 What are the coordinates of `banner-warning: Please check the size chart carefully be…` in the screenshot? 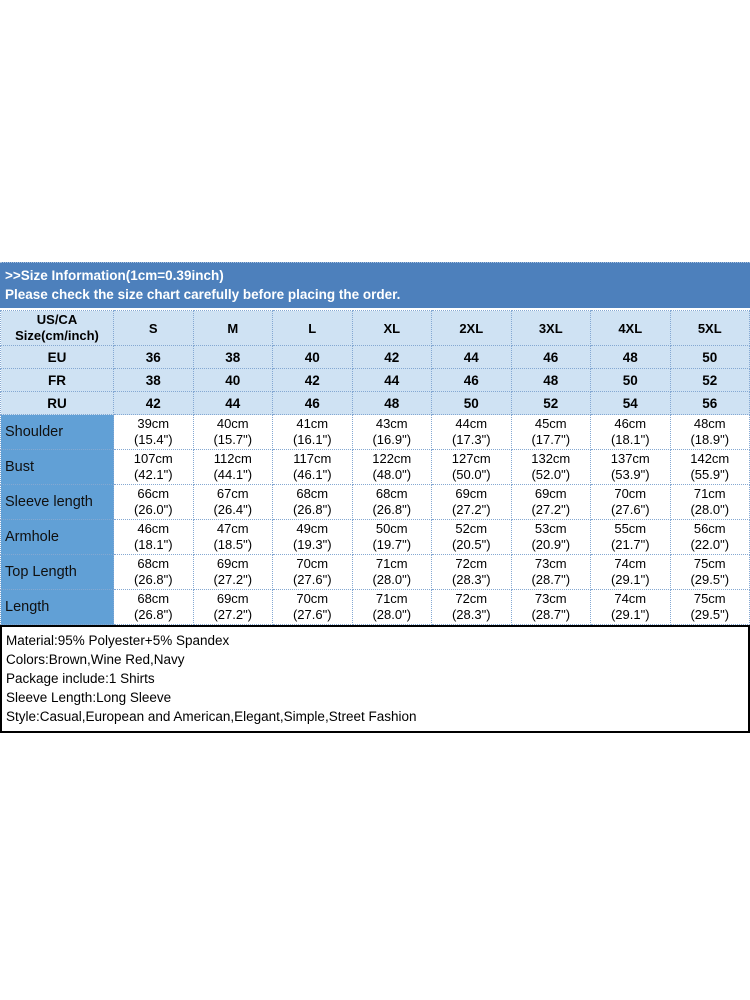 It's located at (203, 294).